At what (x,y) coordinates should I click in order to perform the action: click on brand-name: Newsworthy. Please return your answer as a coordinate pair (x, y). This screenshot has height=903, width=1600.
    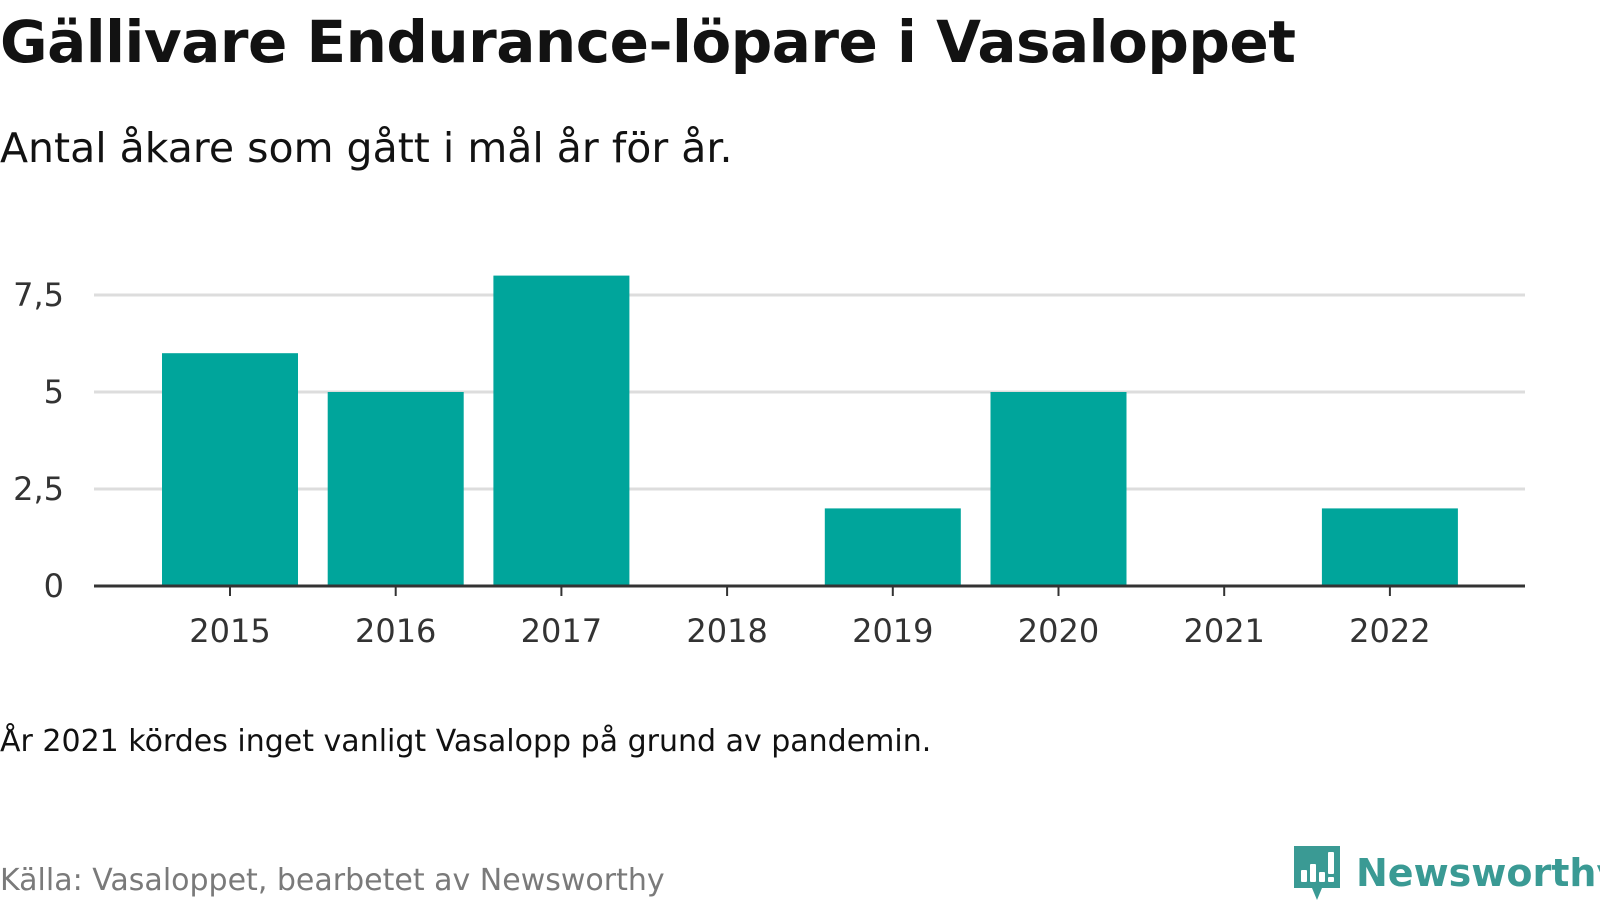
    Looking at the image, I should click on (1478, 873).